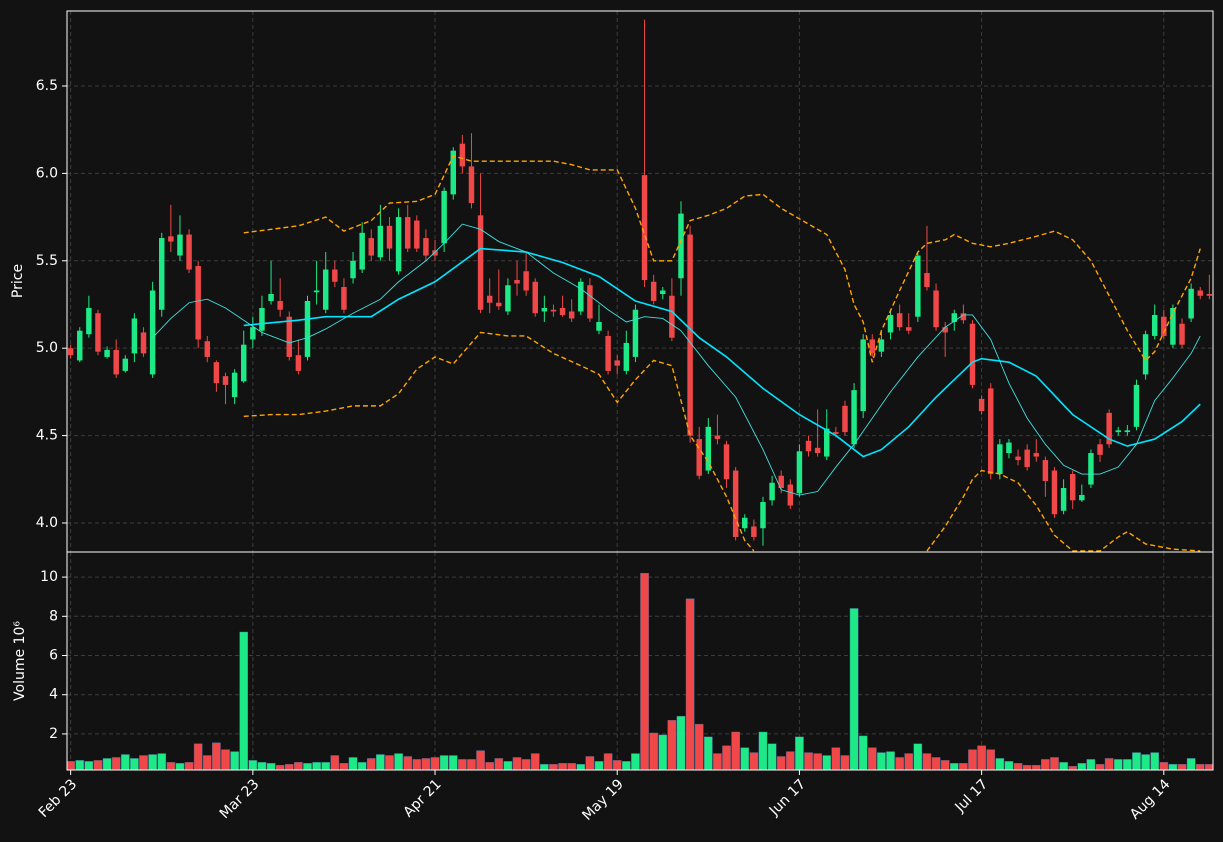 This screenshot has height=842, width=1223. I want to click on y-tick-label: 4.5, so click(47, 436).